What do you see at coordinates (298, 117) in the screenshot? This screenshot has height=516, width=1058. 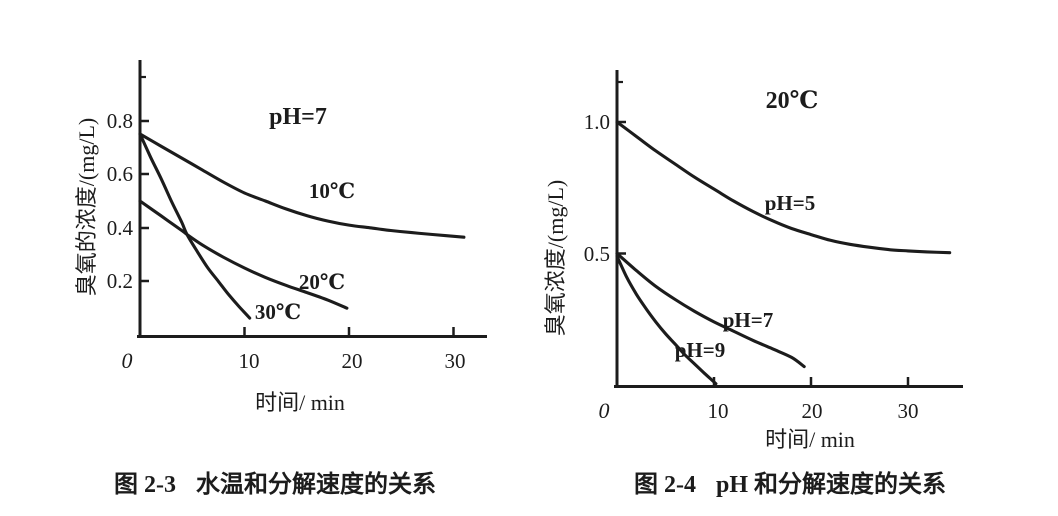 I see `condition-annotation: pH=7` at bounding box center [298, 117].